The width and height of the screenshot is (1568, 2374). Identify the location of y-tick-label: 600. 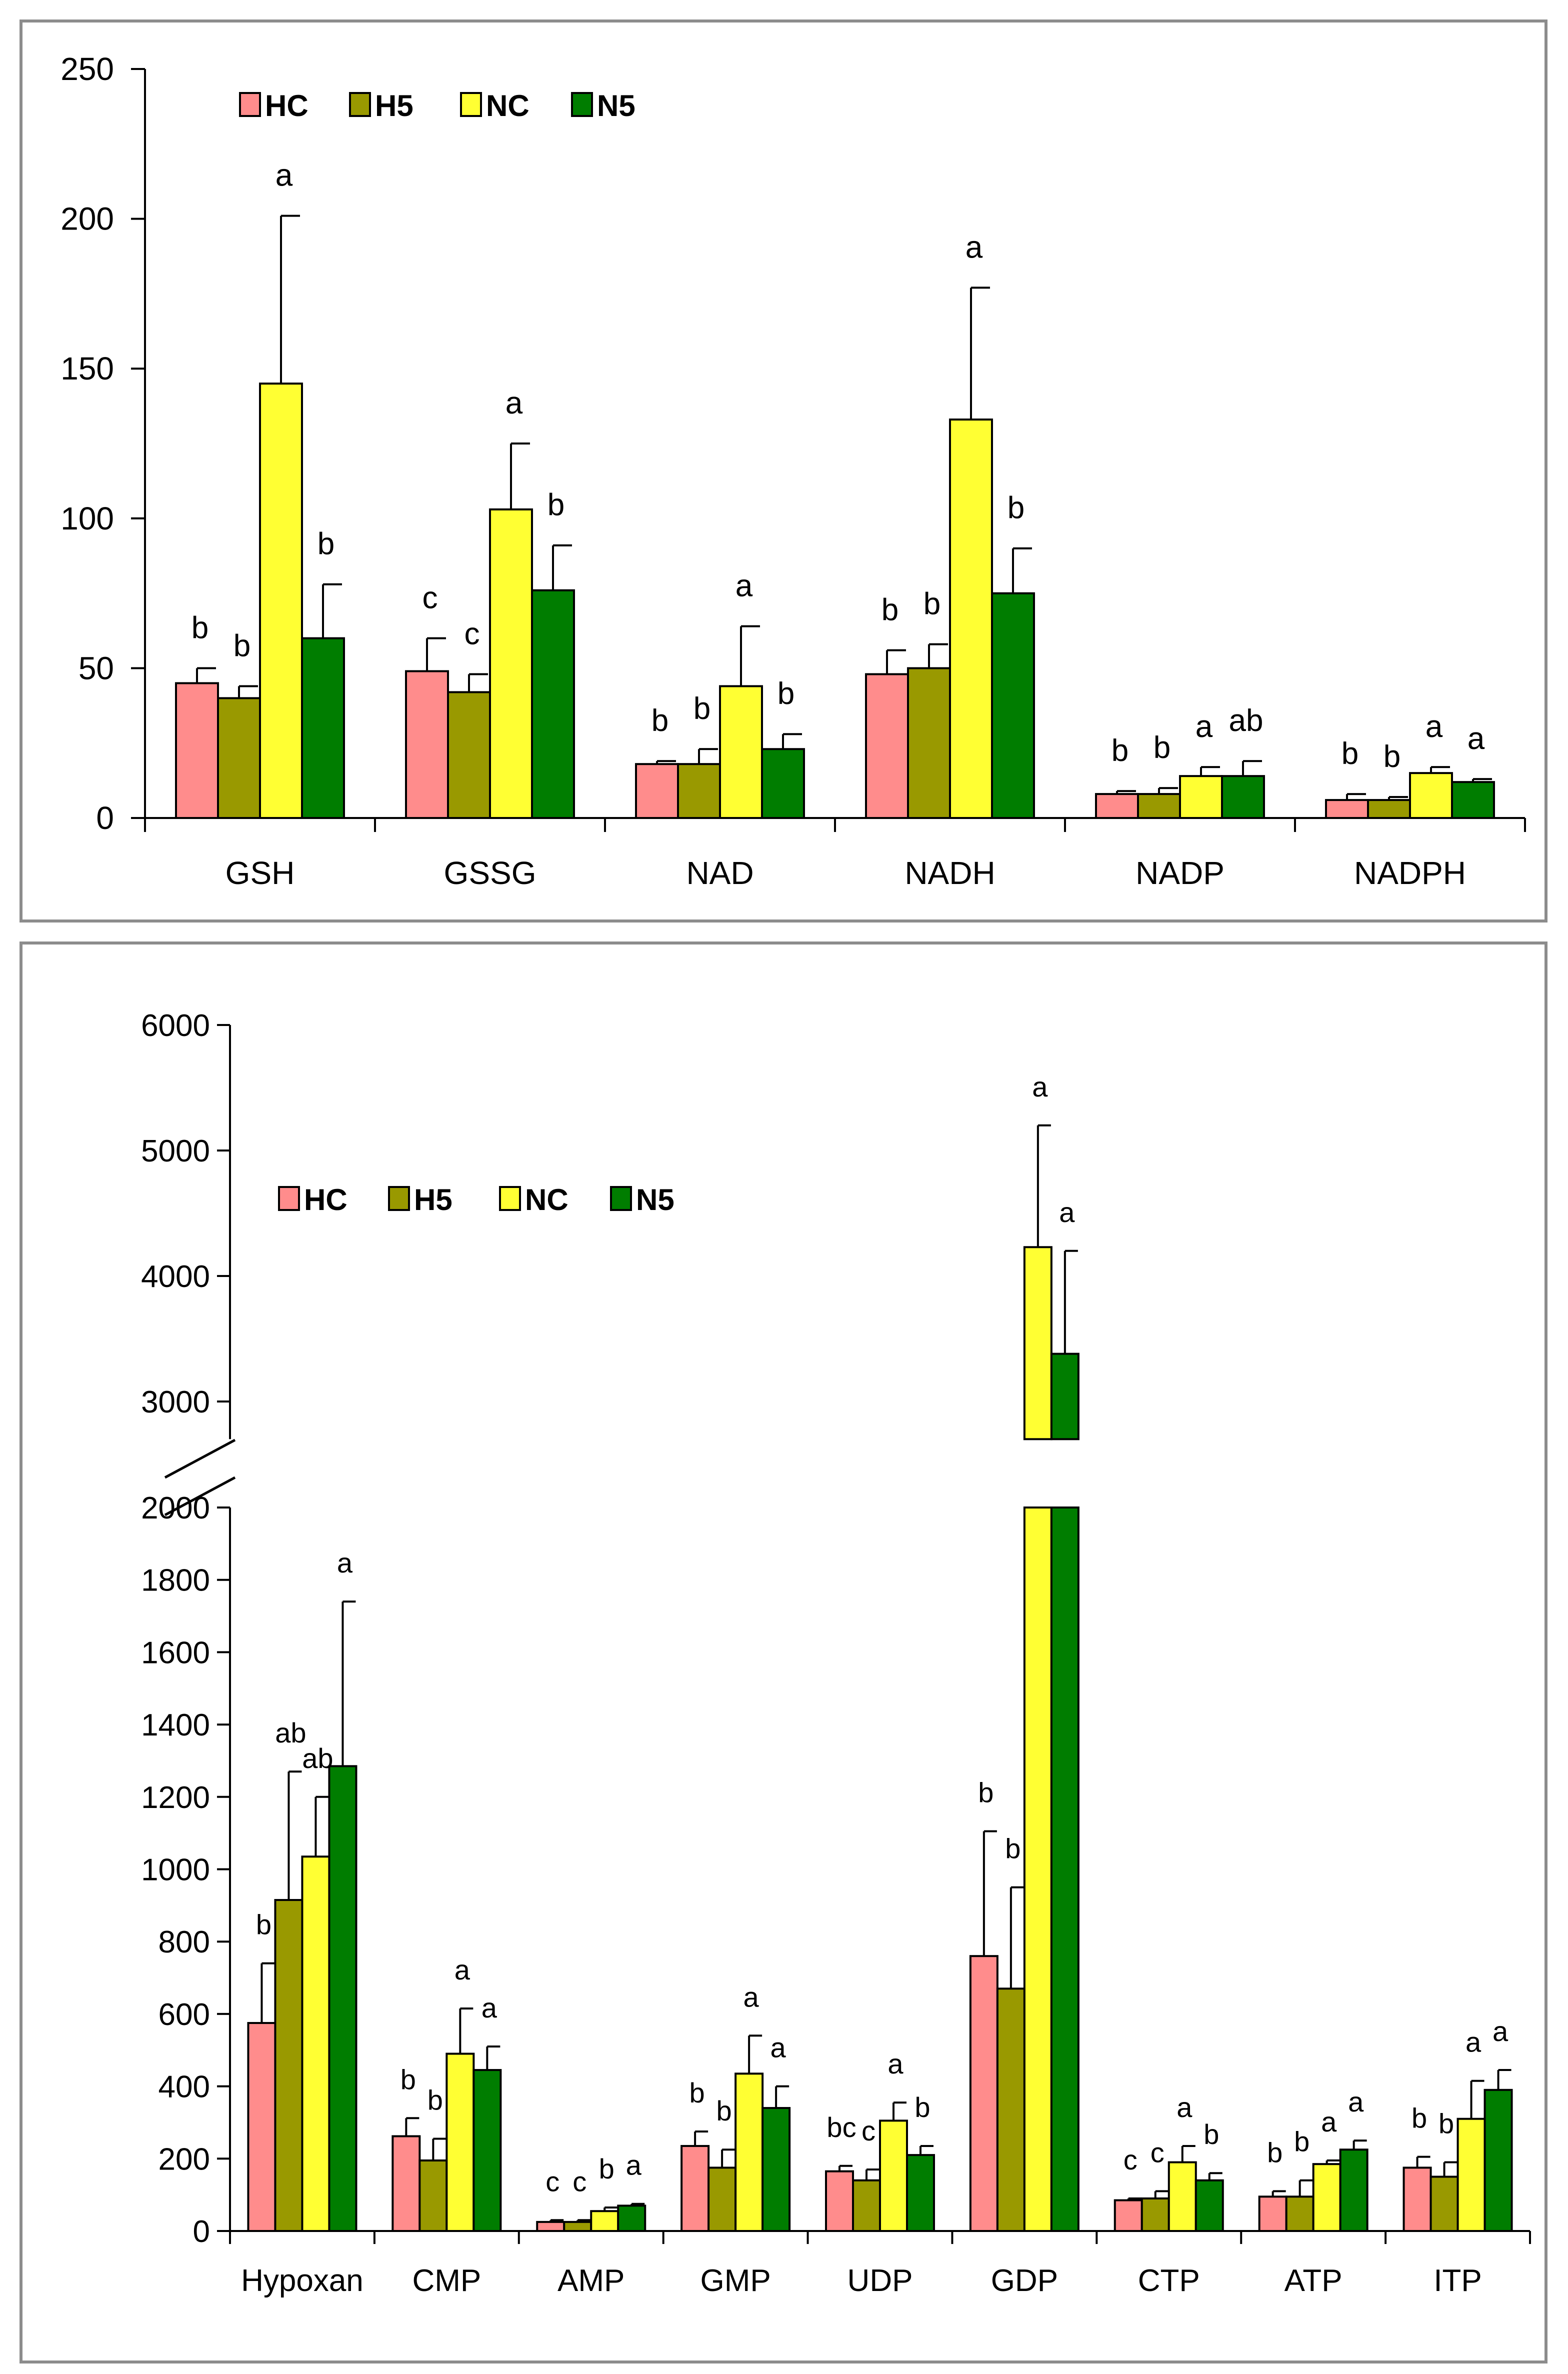
(184, 2015).